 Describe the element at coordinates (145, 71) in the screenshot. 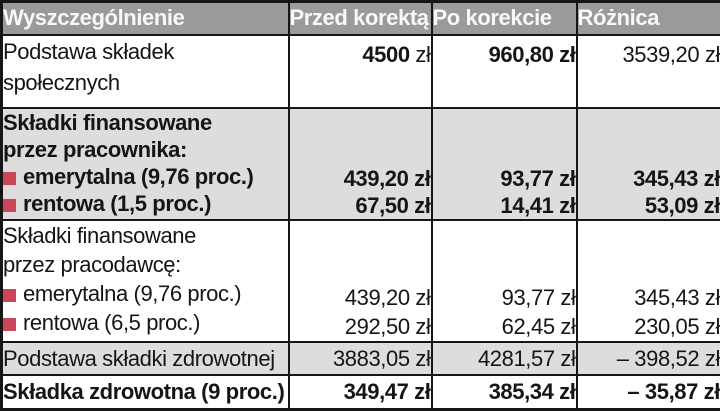

I see `row-label-contribution-base: Podstawa składek społecznych` at that location.